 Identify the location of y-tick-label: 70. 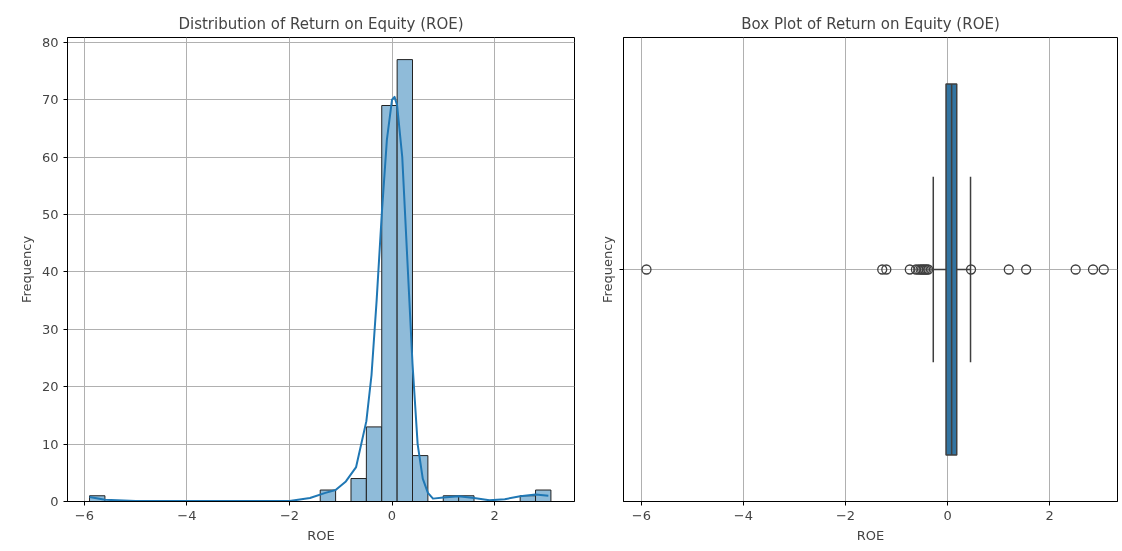
(50, 100).